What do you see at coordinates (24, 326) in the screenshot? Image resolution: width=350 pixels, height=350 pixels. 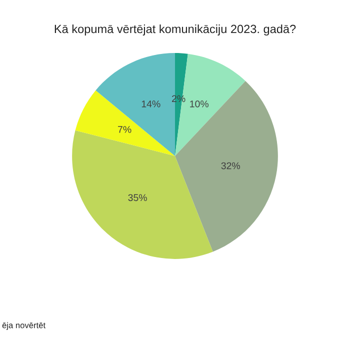 I see `text: ēja novērtēt` at bounding box center [24, 326].